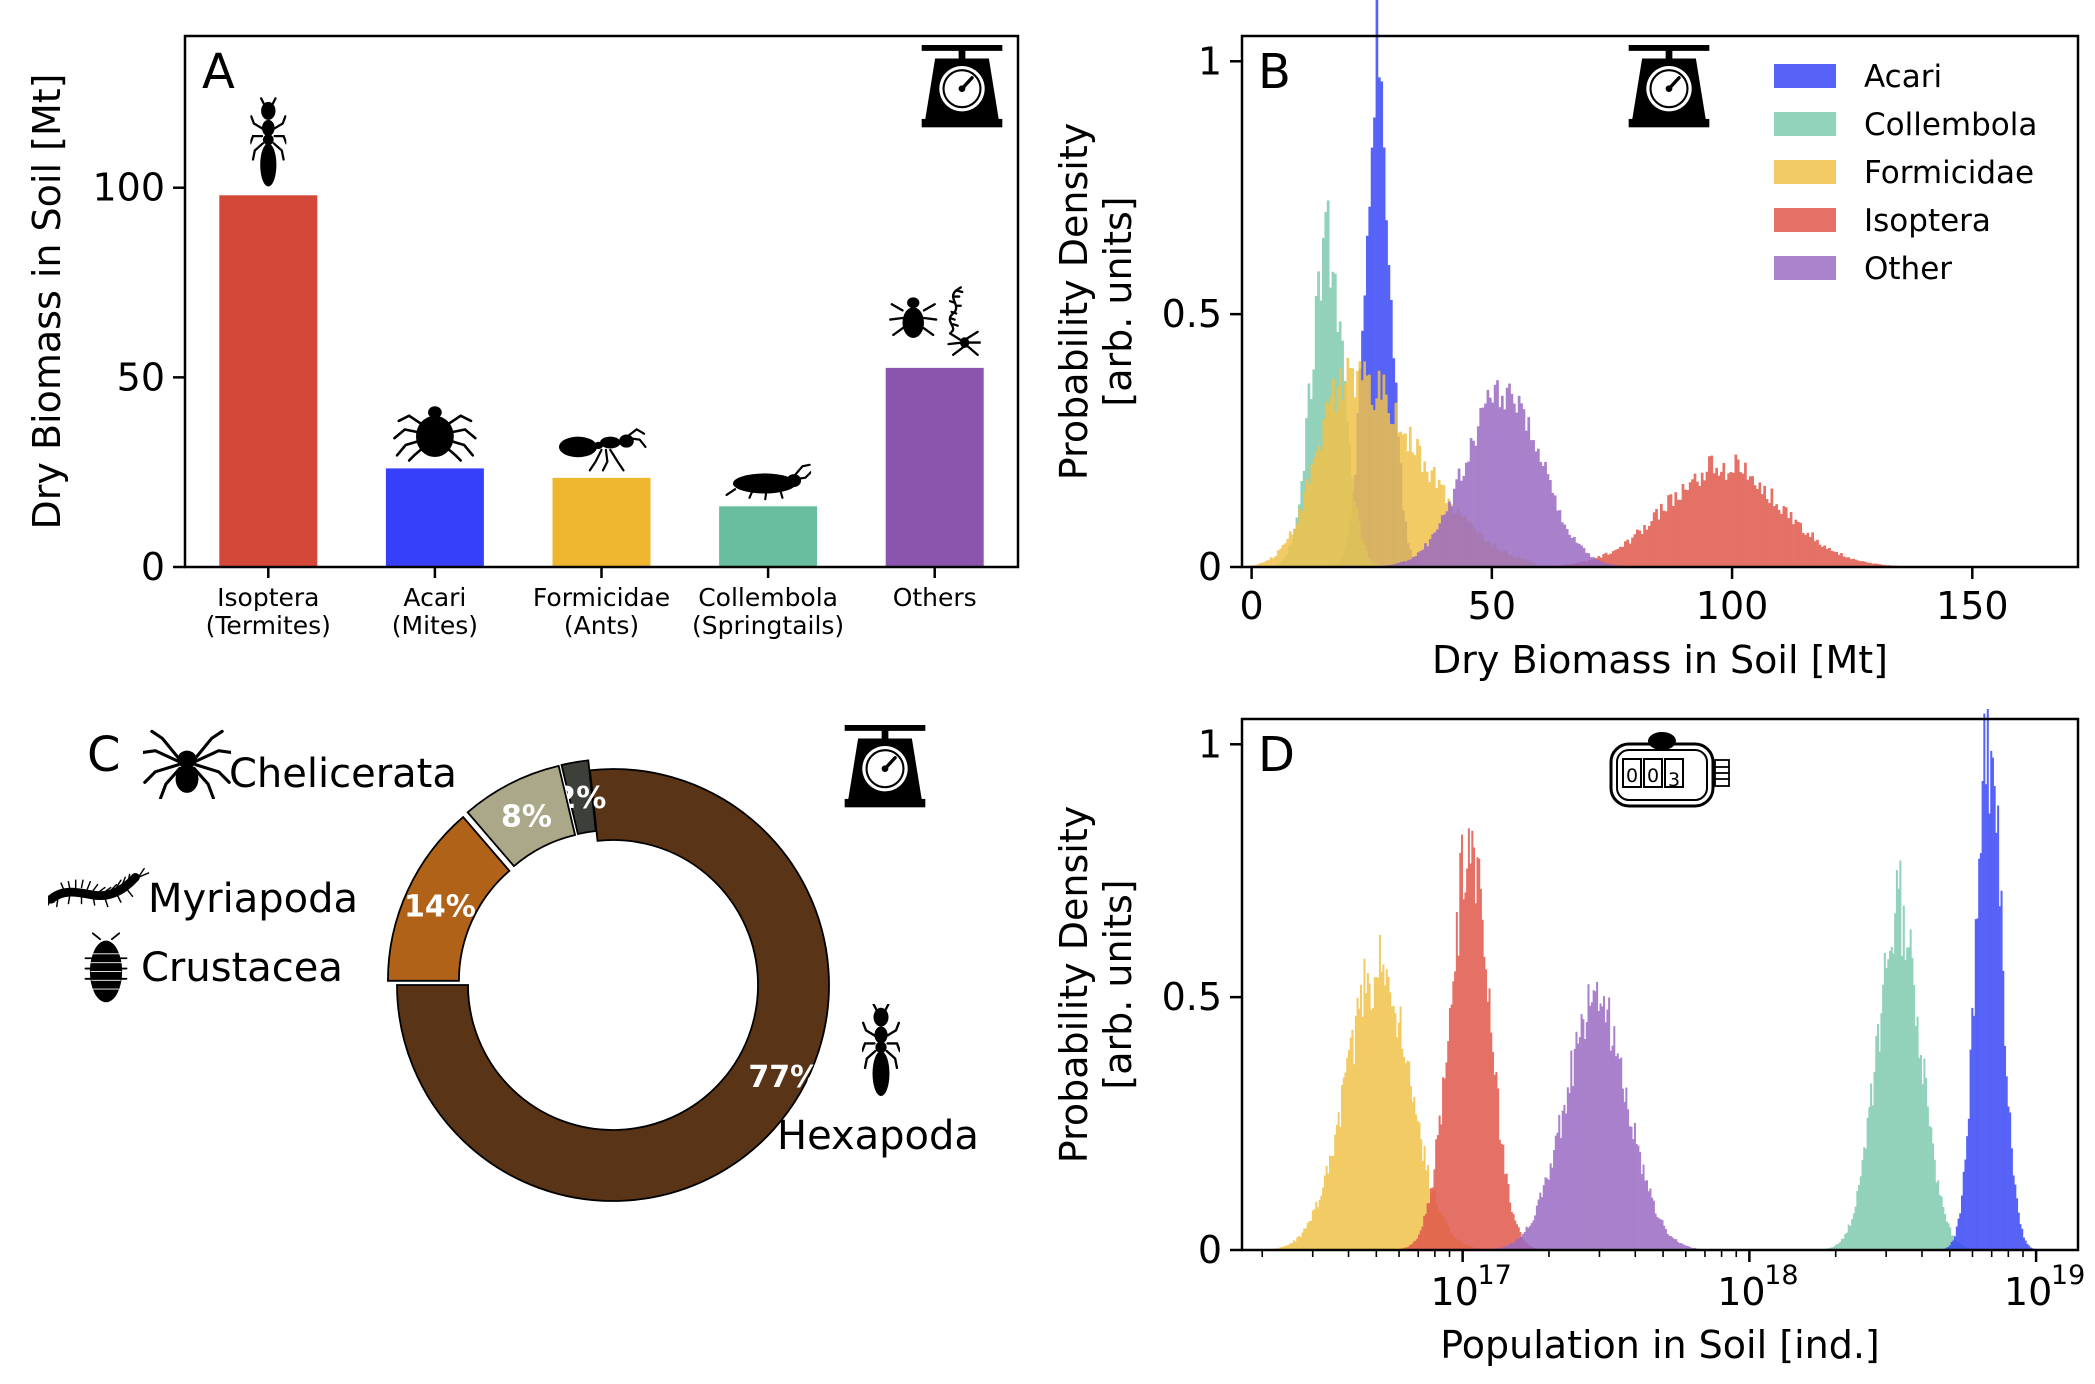 The image size is (2095, 1384). I want to click on a-bar, so click(601, 522).